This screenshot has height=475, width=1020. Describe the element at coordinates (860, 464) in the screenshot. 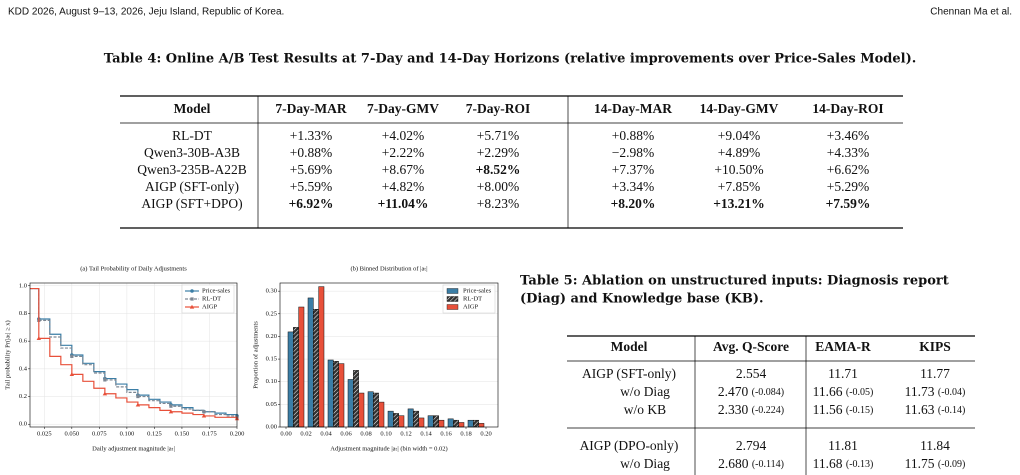

I see `cell-delta: (-0.13)` at that location.